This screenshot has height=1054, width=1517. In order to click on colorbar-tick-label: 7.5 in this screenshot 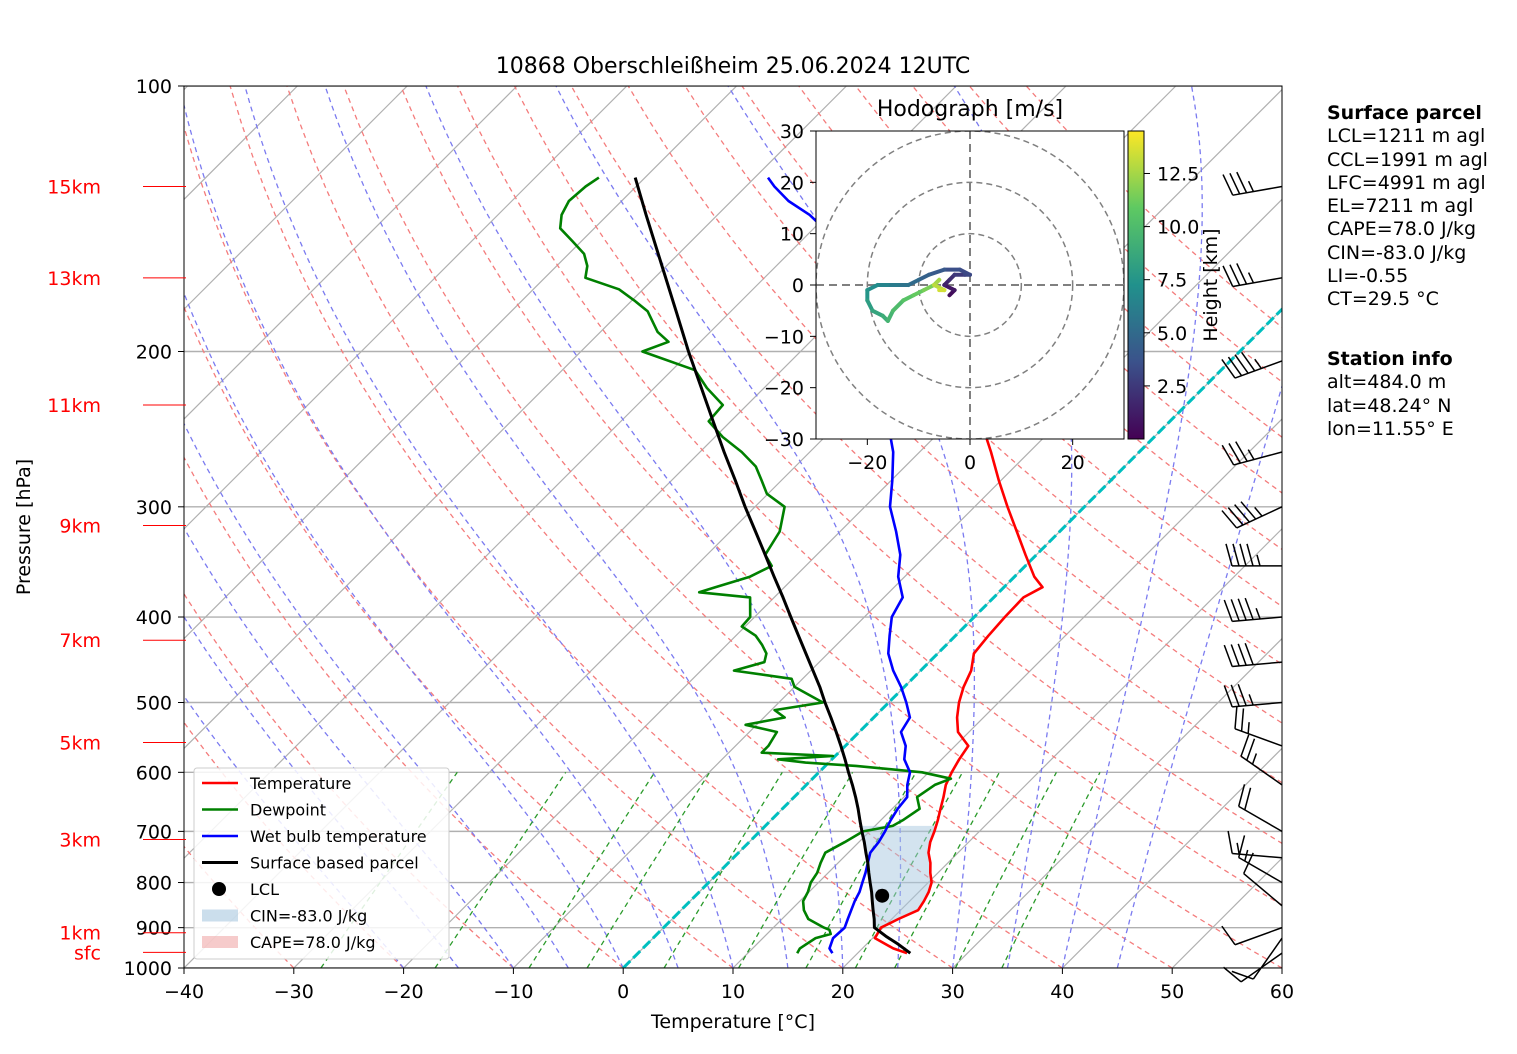, I will do `click(1172, 281)`.